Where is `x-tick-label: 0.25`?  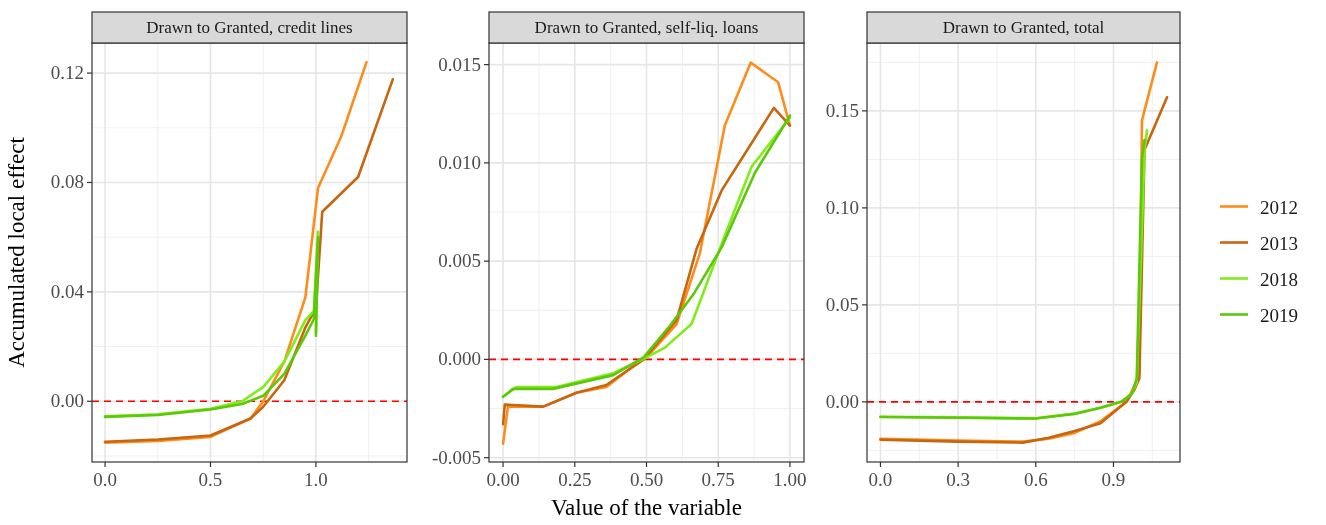
x-tick-label: 0.25 is located at coordinates (575, 479).